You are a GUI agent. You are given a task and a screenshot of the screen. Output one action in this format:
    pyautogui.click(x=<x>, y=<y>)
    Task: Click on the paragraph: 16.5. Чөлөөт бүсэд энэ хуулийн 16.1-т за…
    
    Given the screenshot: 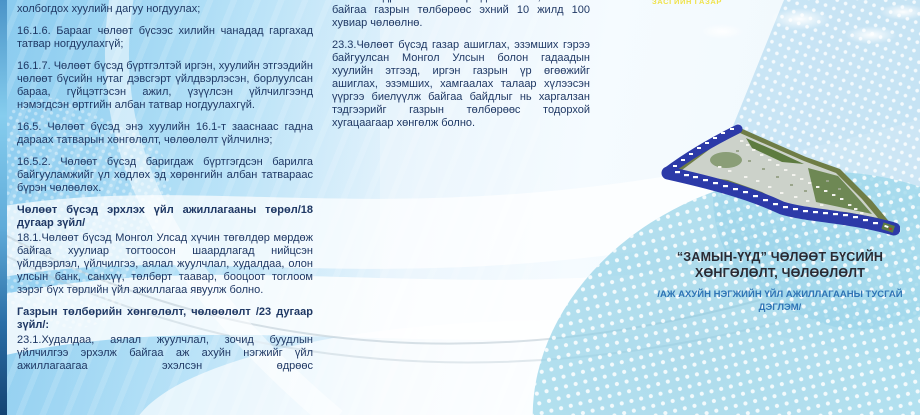 What is the action you would take?
    pyautogui.click(x=165, y=133)
    